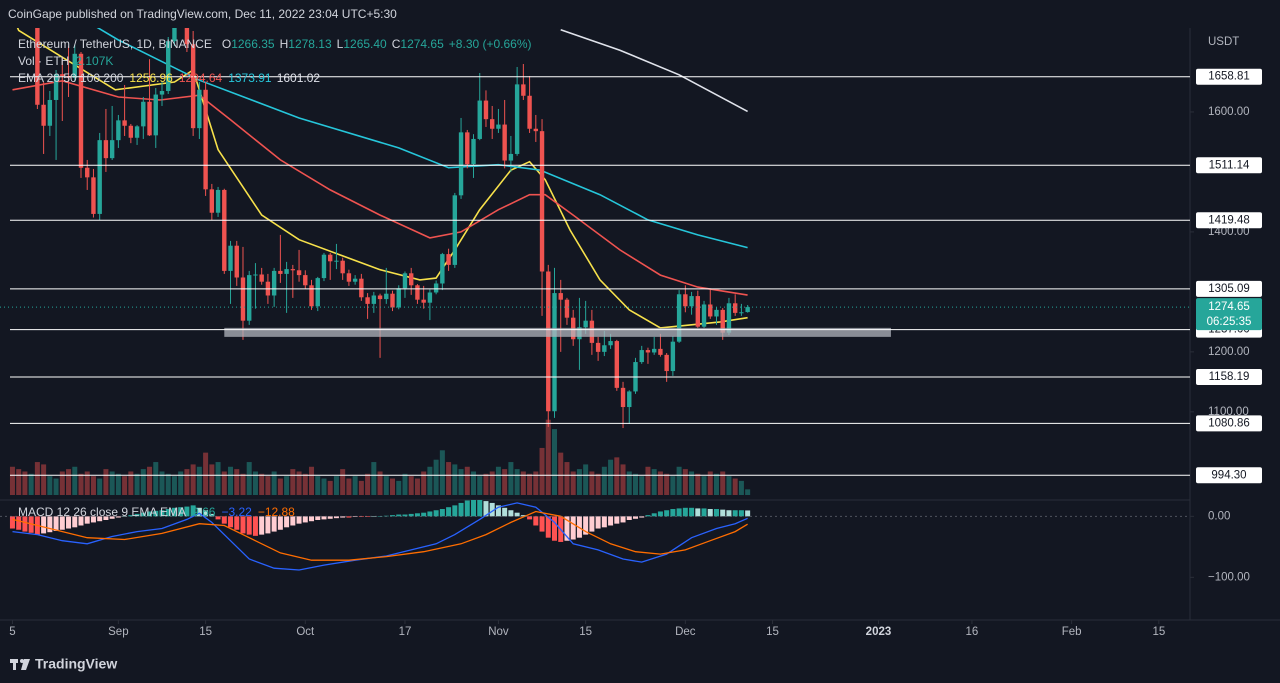  Describe the element at coordinates (284, 44) in the screenshot. I see `ohlc-key: H` at that location.